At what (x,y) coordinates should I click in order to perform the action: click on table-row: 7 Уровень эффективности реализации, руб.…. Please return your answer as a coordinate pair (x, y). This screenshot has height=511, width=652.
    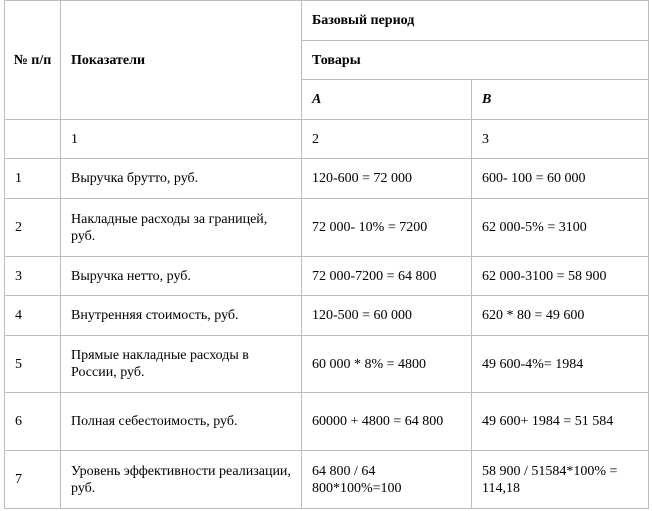
    Looking at the image, I should click on (327, 479).